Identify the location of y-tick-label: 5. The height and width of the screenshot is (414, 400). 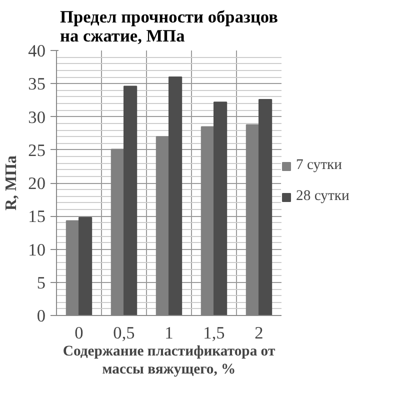
(41, 282).